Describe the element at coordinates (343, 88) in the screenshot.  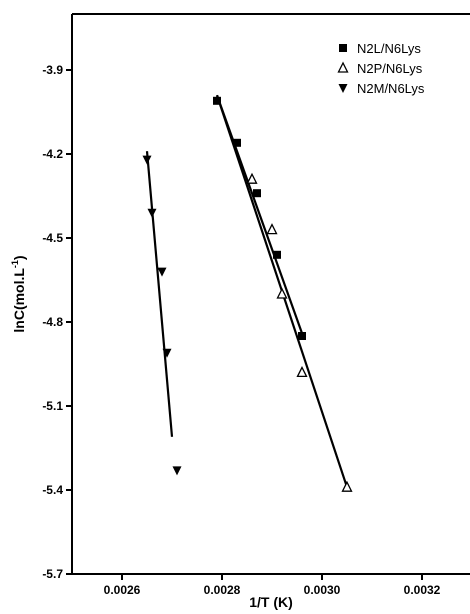
I see `legend-marker-n2m-n6lys` at that location.